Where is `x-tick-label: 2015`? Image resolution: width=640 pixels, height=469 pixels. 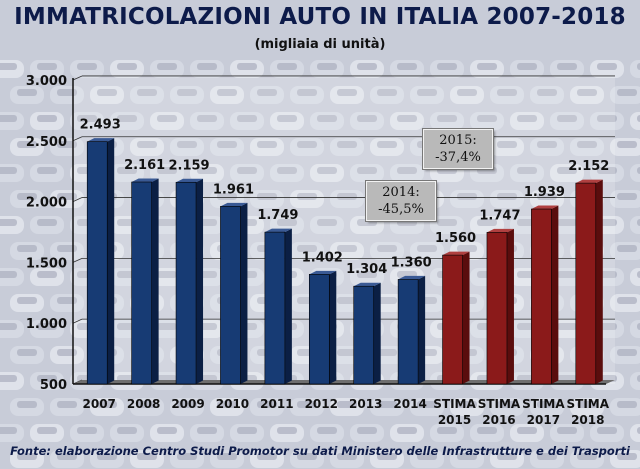 x-tick-label: 2015 is located at coordinates (454, 420).